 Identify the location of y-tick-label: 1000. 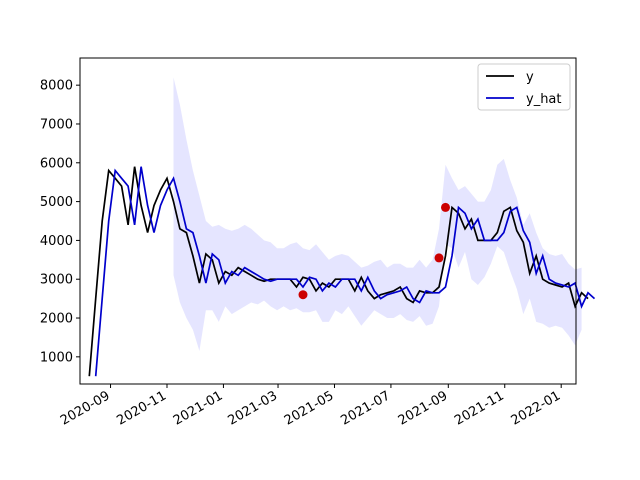
(56, 357).